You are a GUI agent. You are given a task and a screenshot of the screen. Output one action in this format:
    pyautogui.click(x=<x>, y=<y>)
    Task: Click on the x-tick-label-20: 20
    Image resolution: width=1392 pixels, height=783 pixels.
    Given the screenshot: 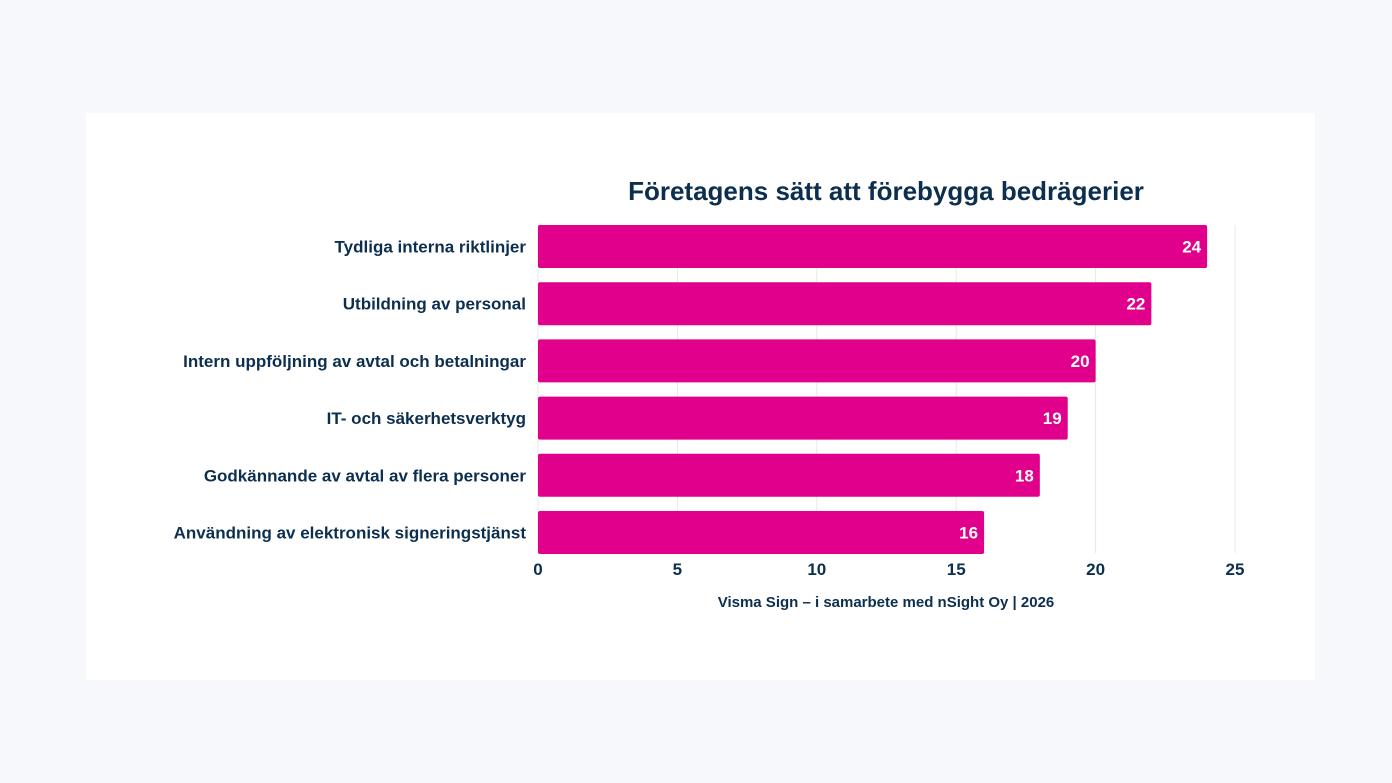 What is the action you would take?
    pyautogui.click(x=1095, y=569)
    